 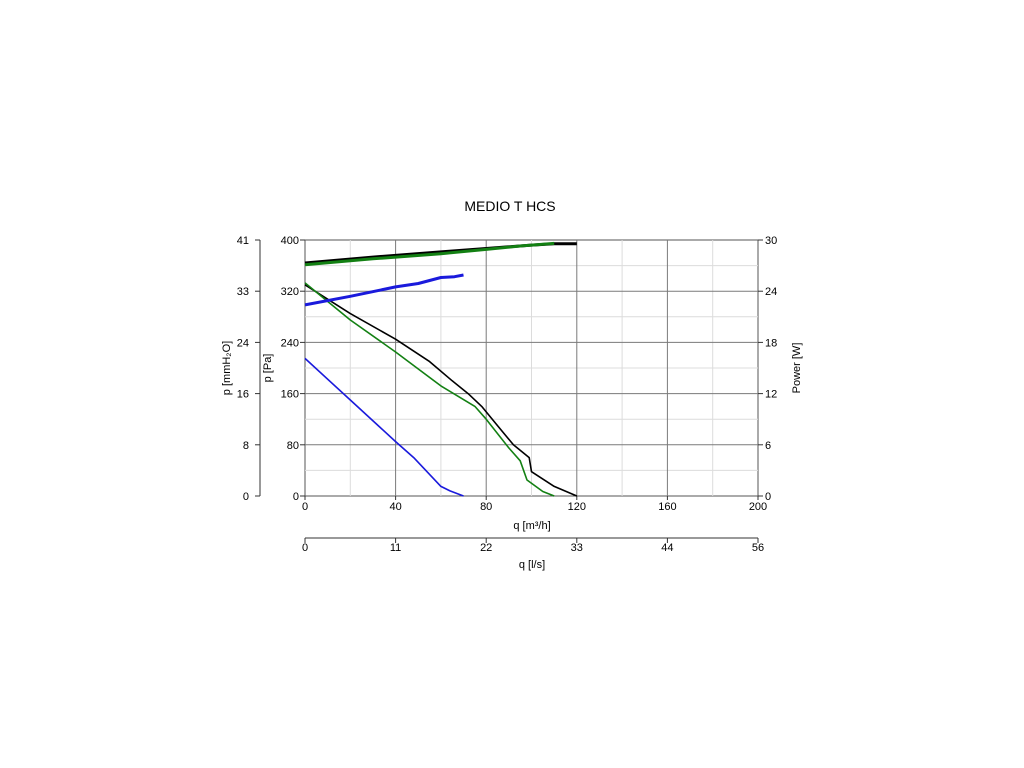 I want to click on y2-axis-power-tick-label: 12, so click(x=771, y=395).